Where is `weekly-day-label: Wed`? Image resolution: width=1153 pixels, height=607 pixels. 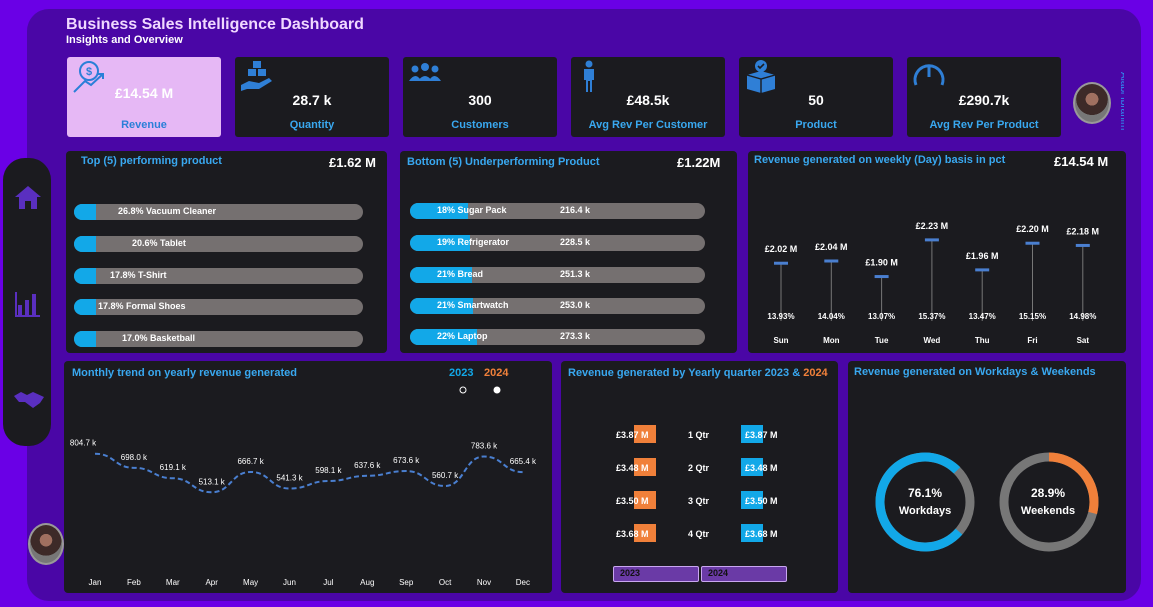 weekly-day-label: Wed is located at coordinates (932, 340).